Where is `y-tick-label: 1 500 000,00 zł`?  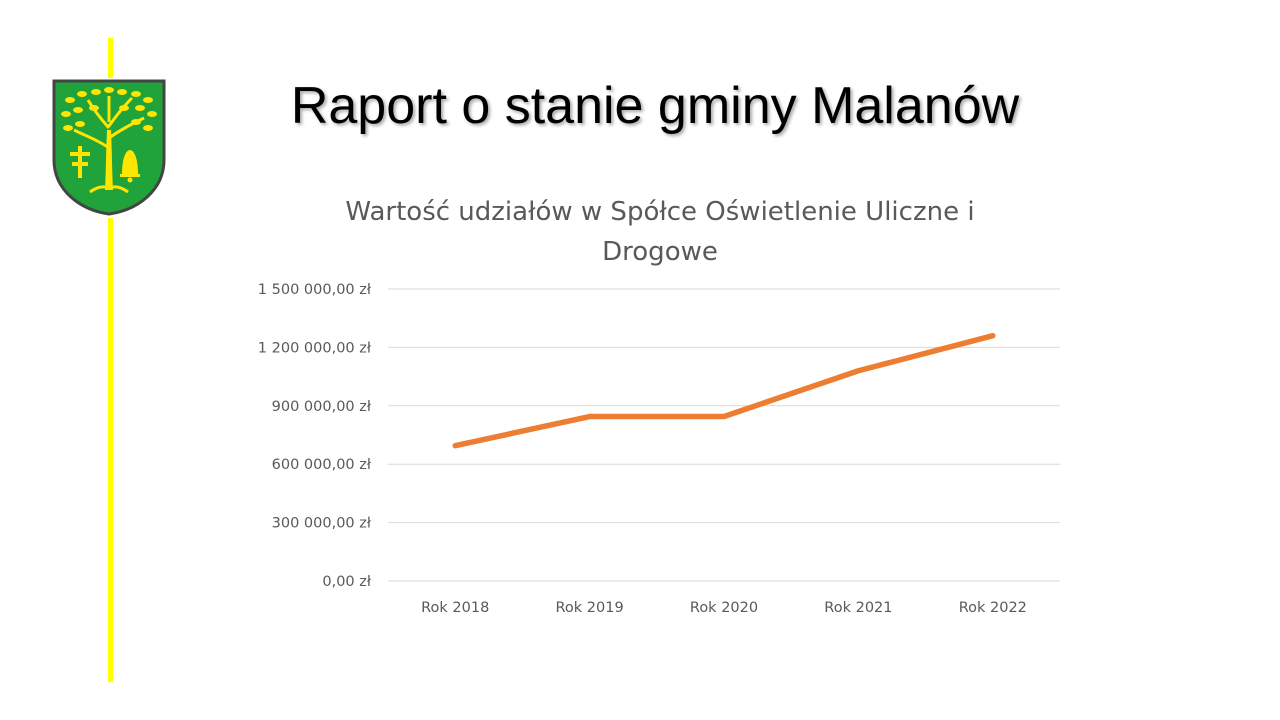 y-tick-label: 1 500 000,00 zł is located at coordinates (315, 290).